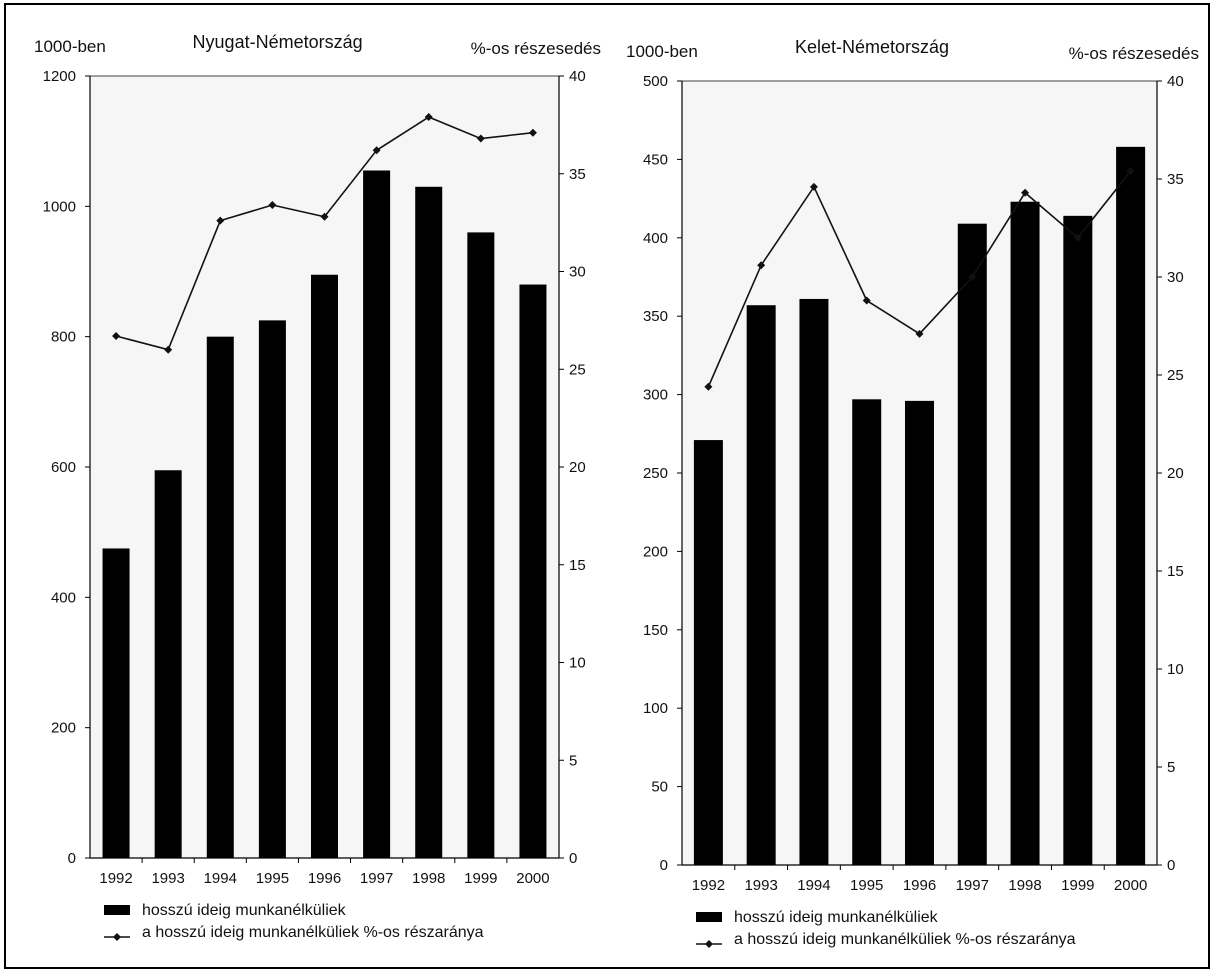 The image size is (1214, 972). I want to click on left-tick-label: 800, so click(63, 337).